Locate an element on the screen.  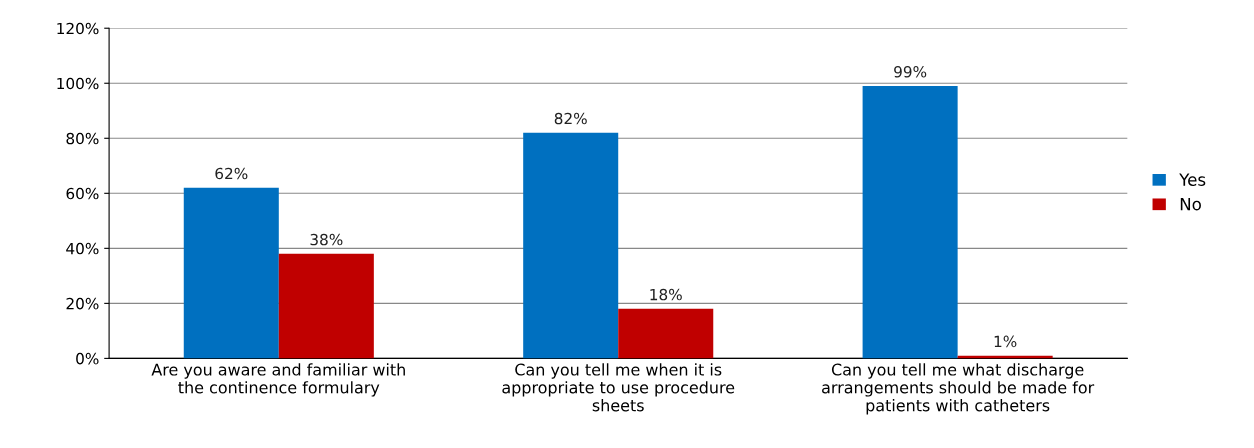
legend-label: Yes is located at coordinates (1192, 179).